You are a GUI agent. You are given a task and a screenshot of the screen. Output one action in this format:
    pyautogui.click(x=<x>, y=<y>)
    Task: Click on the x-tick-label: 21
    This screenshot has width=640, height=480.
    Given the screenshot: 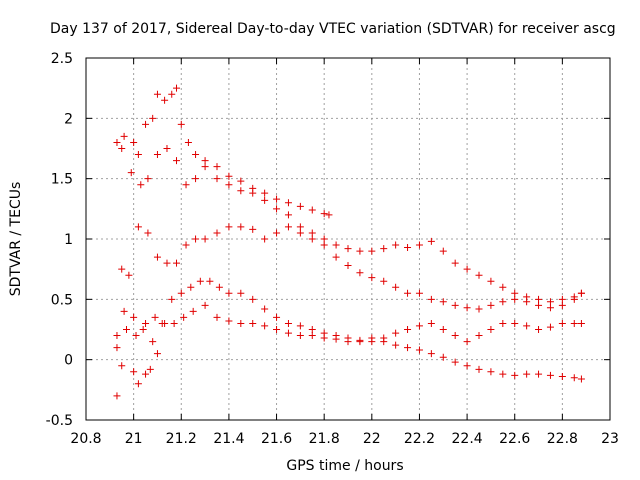 What is the action you would take?
    pyautogui.click(x=134, y=439)
    